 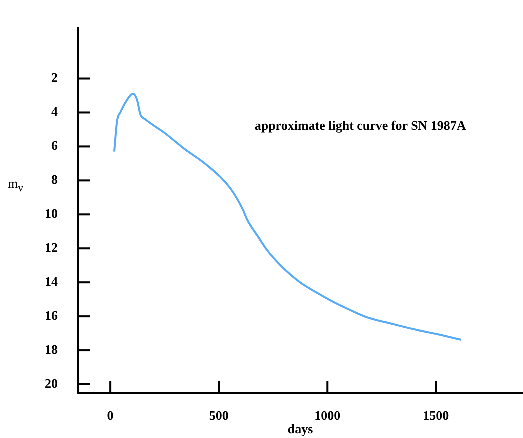 What do you see at coordinates (51, 383) in the screenshot?
I see `y-tick-label: 20` at bounding box center [51, 383].